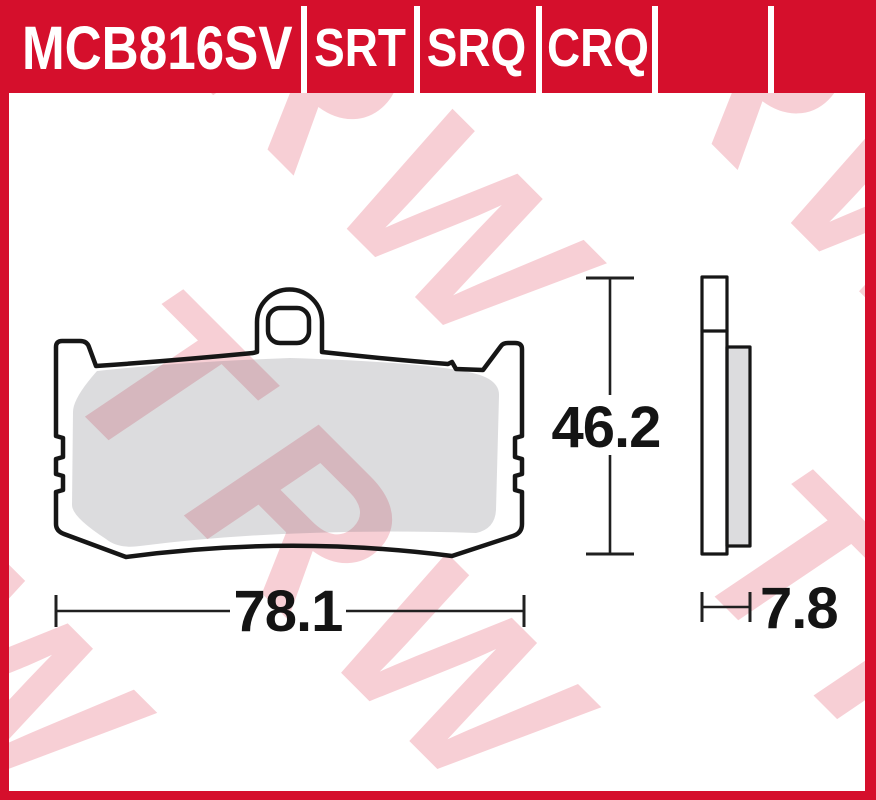  I want to click on dimension-thickness-label: 7.8, so click(799, 608).